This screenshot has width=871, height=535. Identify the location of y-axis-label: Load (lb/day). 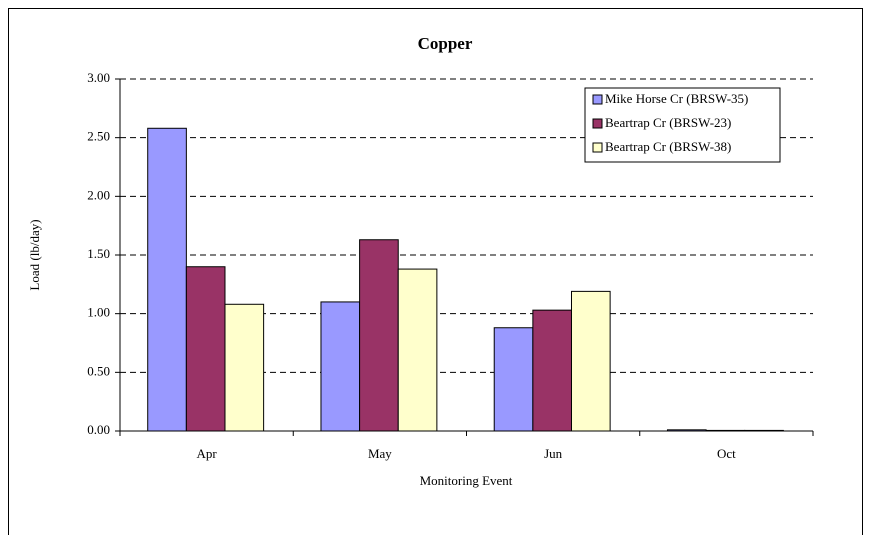
(34, 254).